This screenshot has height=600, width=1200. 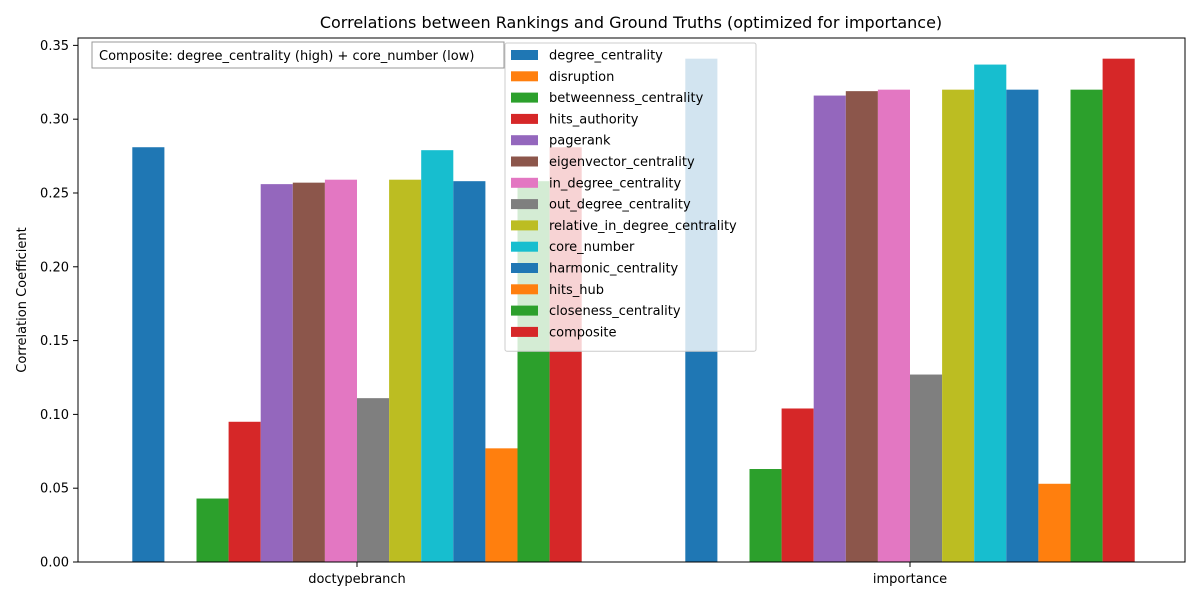 I want to click on legend-label-composite: composite, so click(x=582, y=332).